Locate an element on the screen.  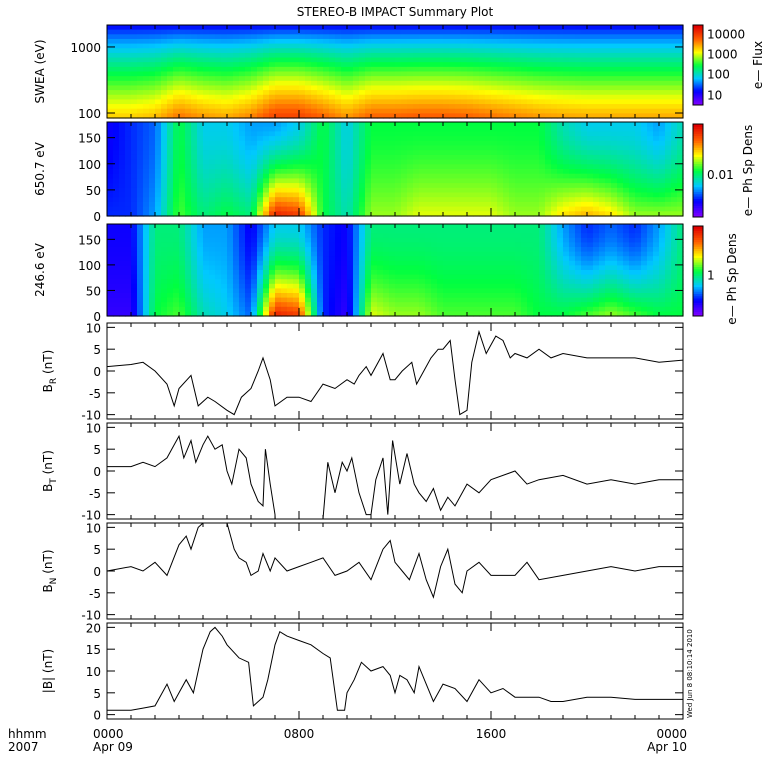
colorbar-segment is located at coordinates (698, 32).